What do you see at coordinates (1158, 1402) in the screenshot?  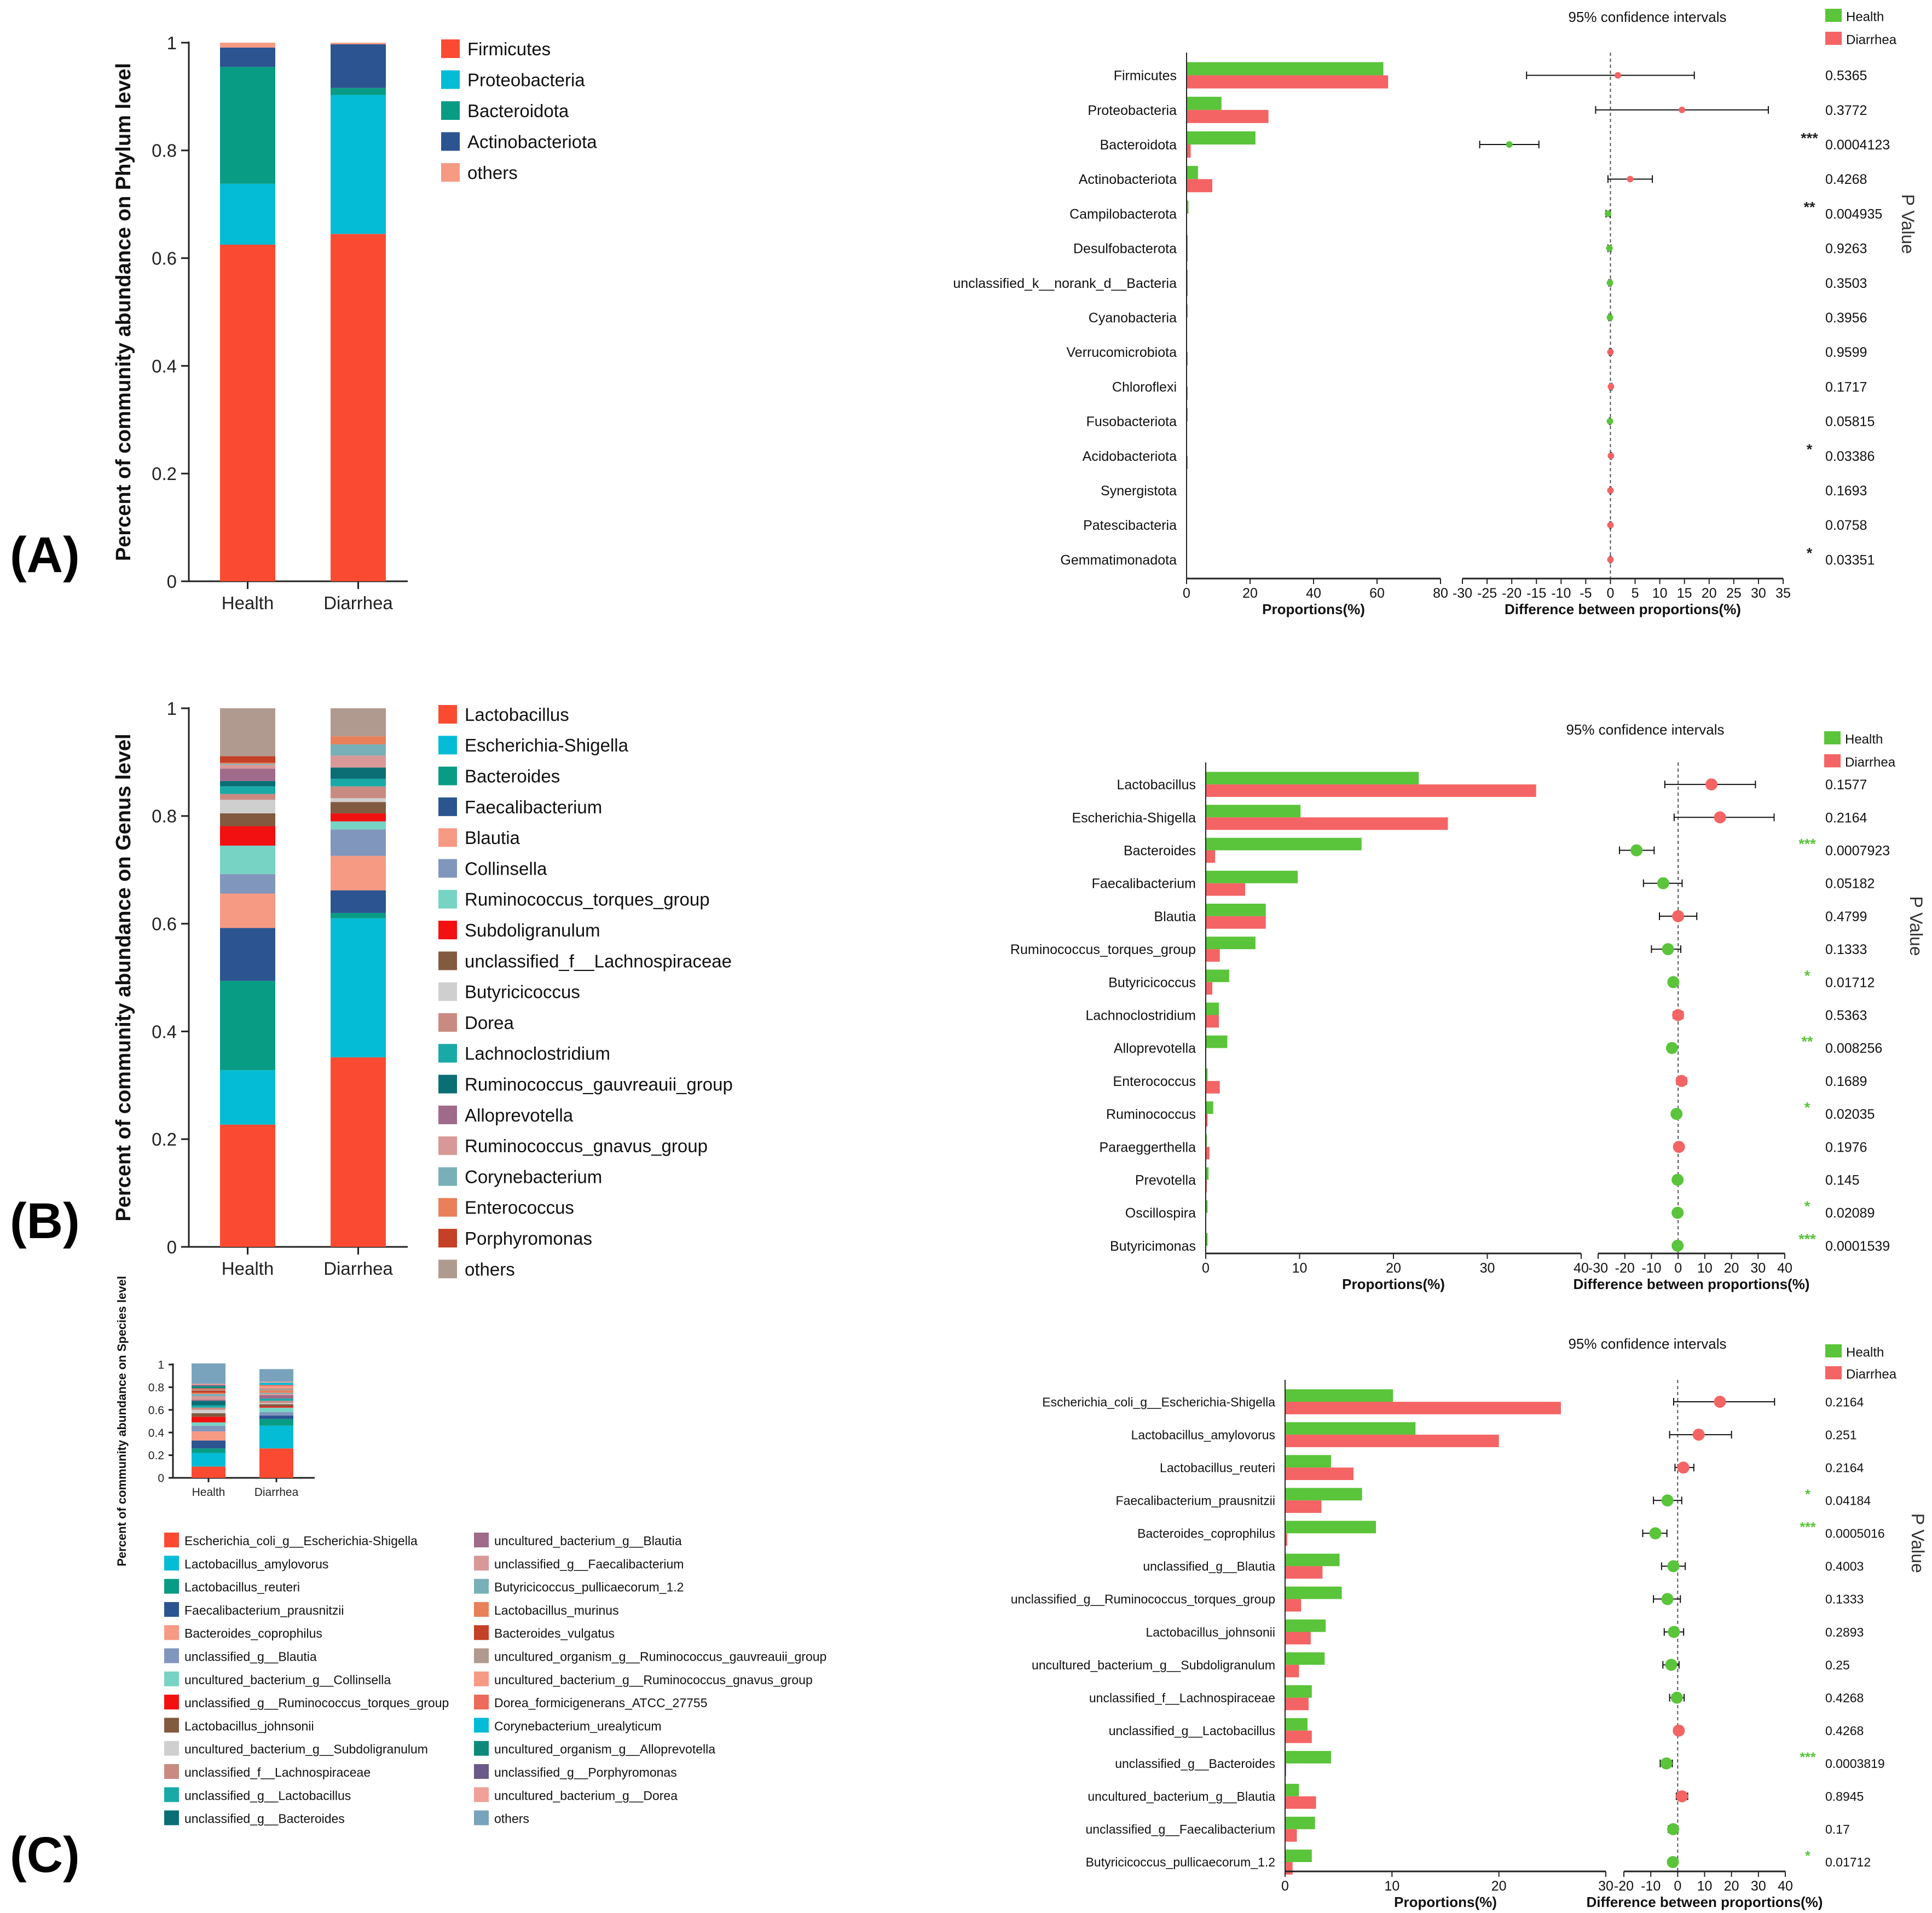 I see `row-label: Escherichia_coli_g__Escherichia-Shigella` at bounding box center [1158, 1402].